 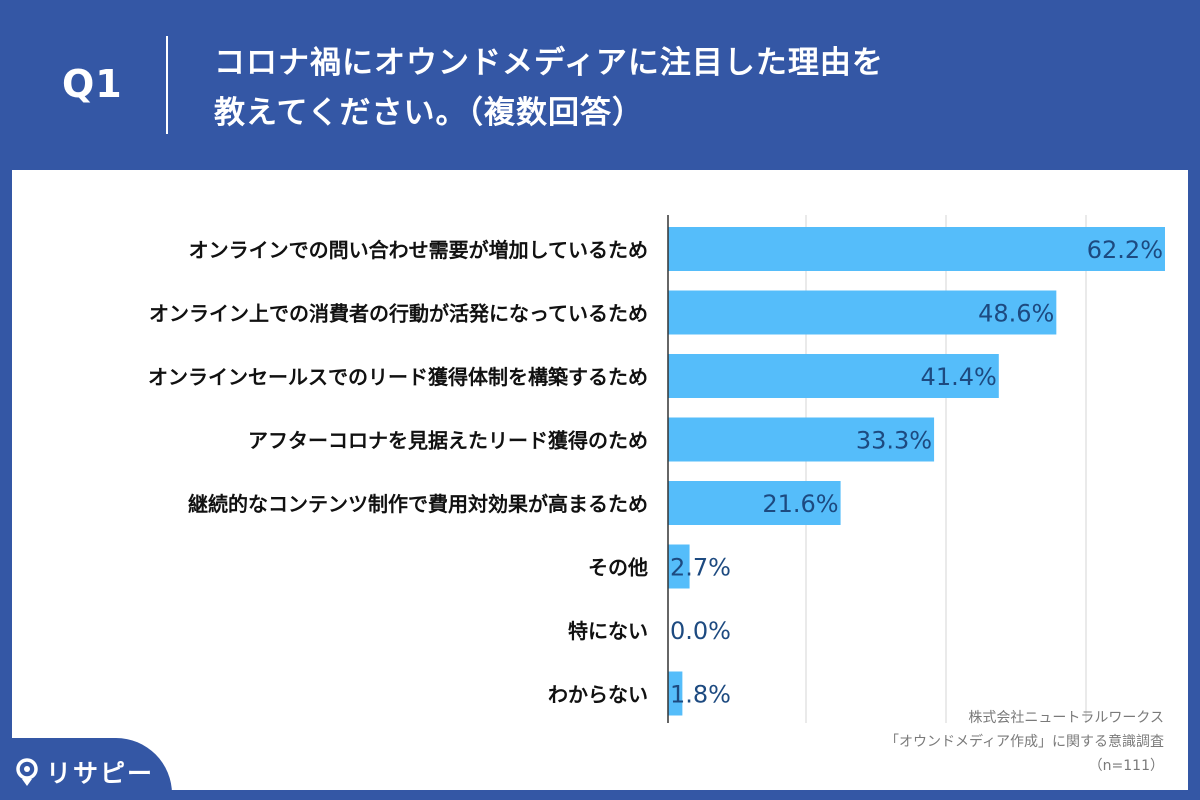 What do you see at coordinates (549, 63) in the screenshot?
I see `question-title-line-1: コロナ禍にオウンドメディアに注目した理由を` at bounding box center [549, 63].